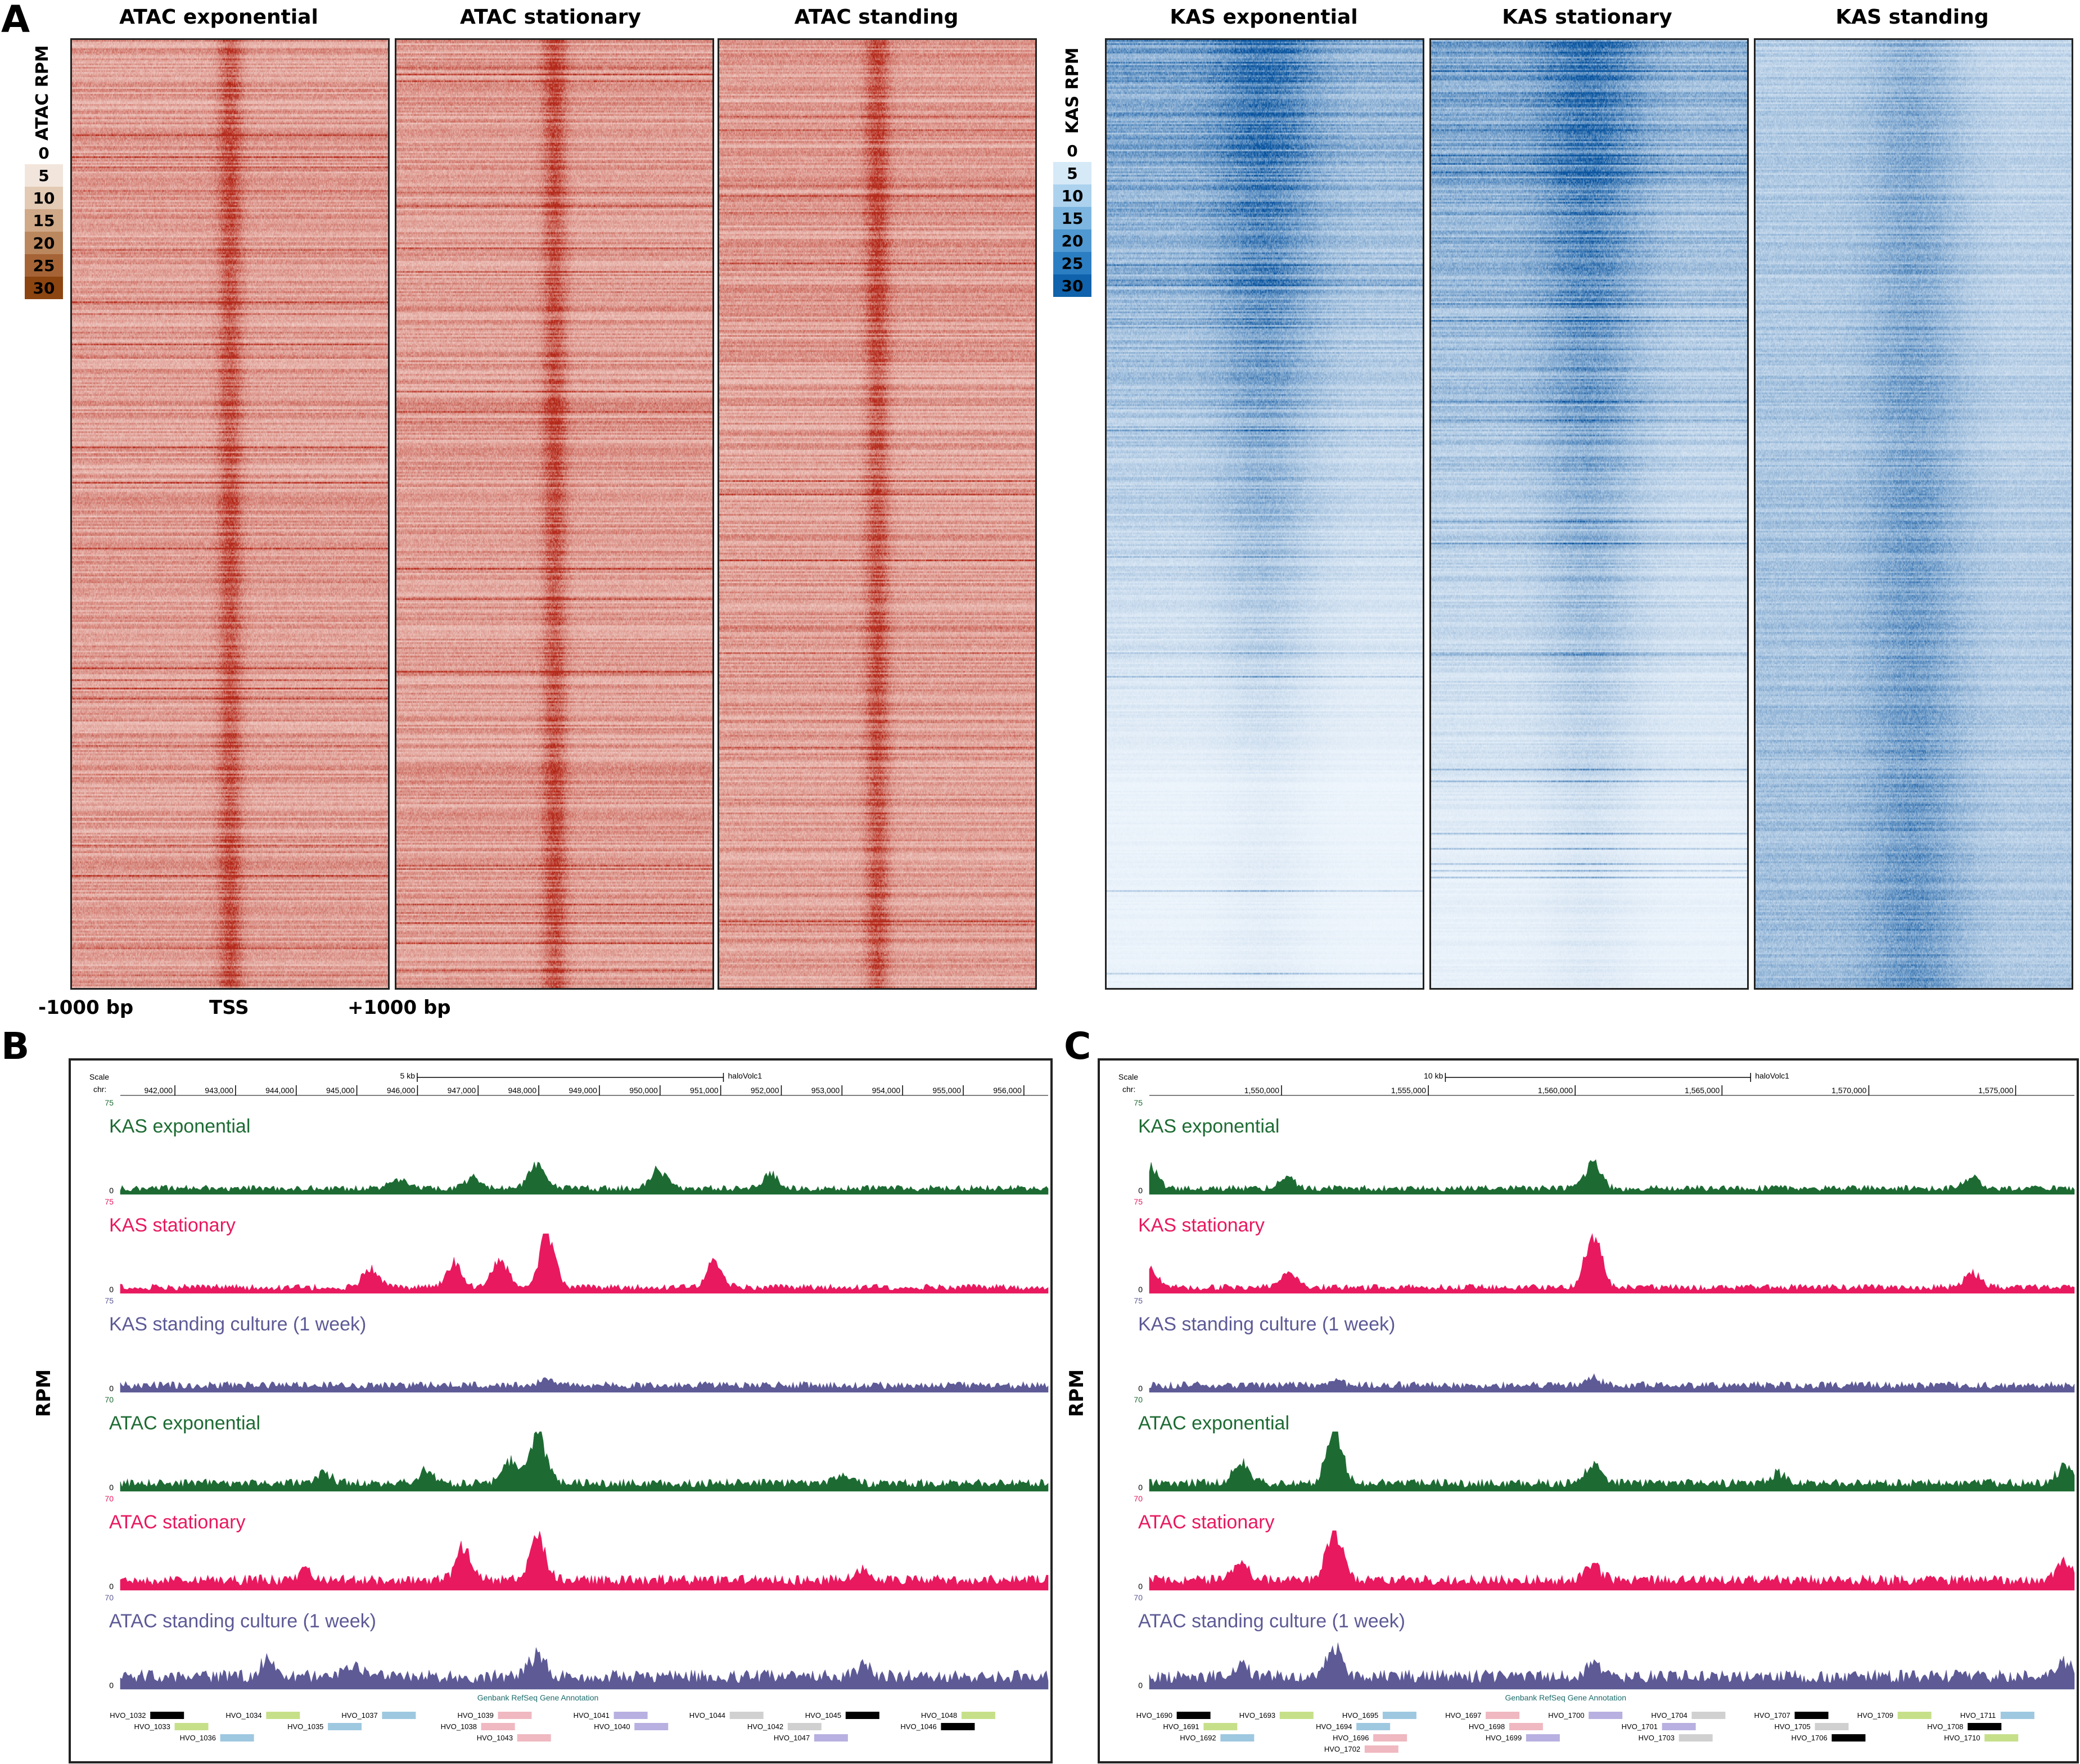  What do you see at coordinates (459, 1726) in the screenshot?
I see `gene-label: HVO_1038` at bounding box center [459, 1726].